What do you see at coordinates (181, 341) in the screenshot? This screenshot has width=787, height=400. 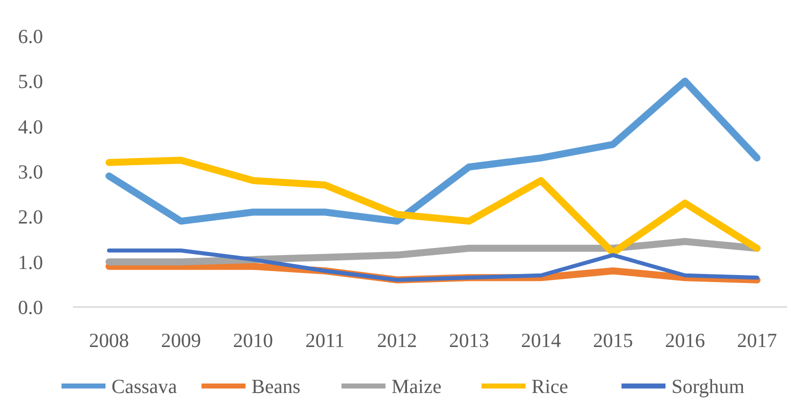 I see `x-tick-label: 2009` at bounding box center [181, 341].